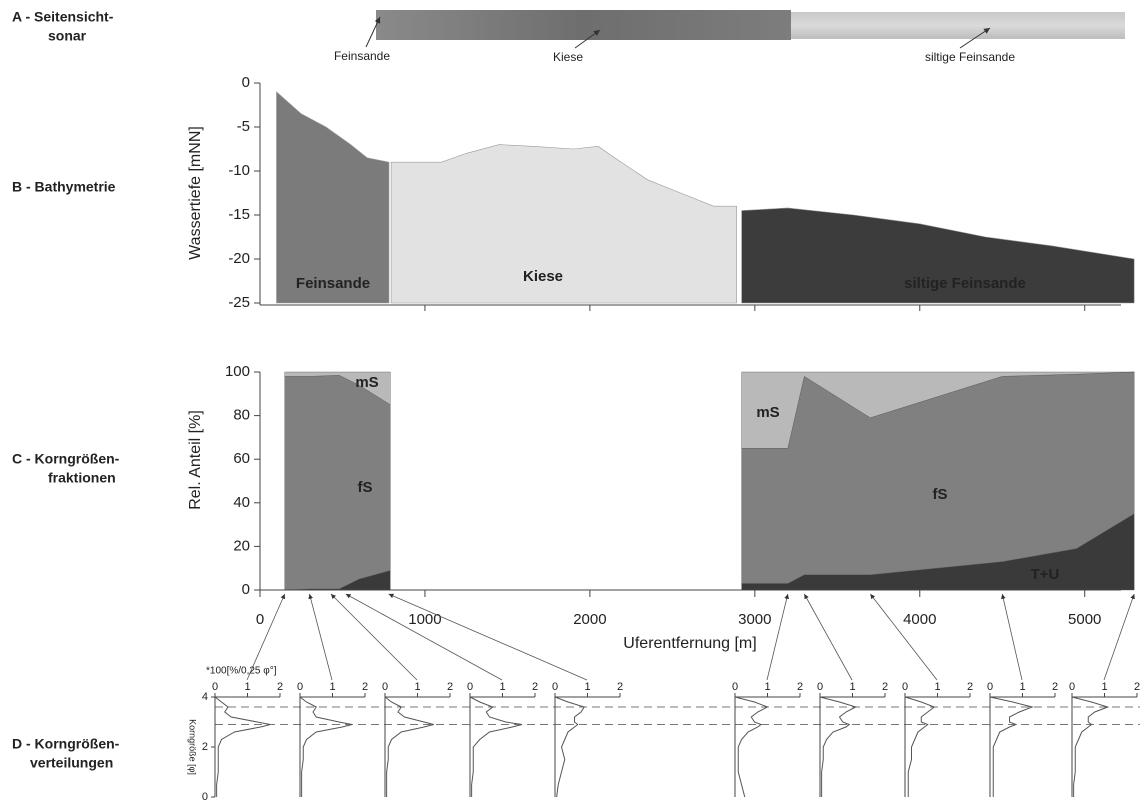  I want to click on panel-label: C - Korngrößen-, so click(66, 459).